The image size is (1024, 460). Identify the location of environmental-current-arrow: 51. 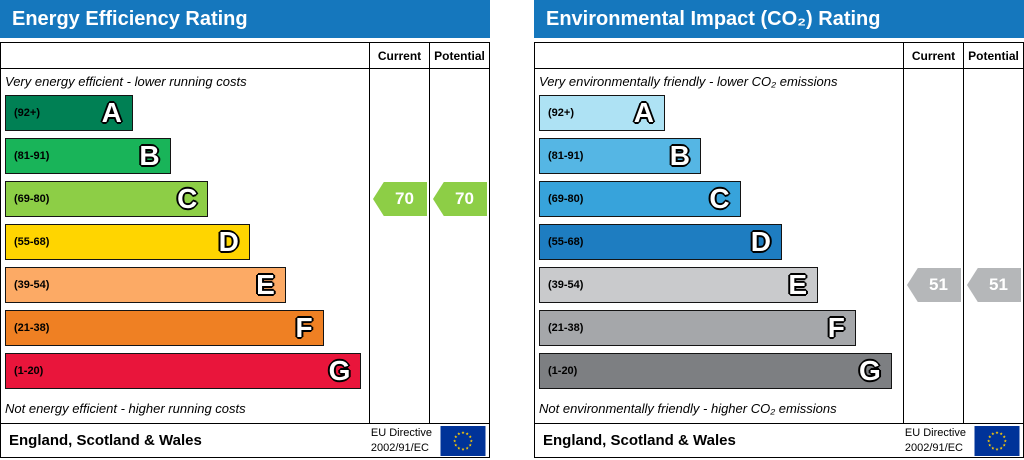
(934, 285).